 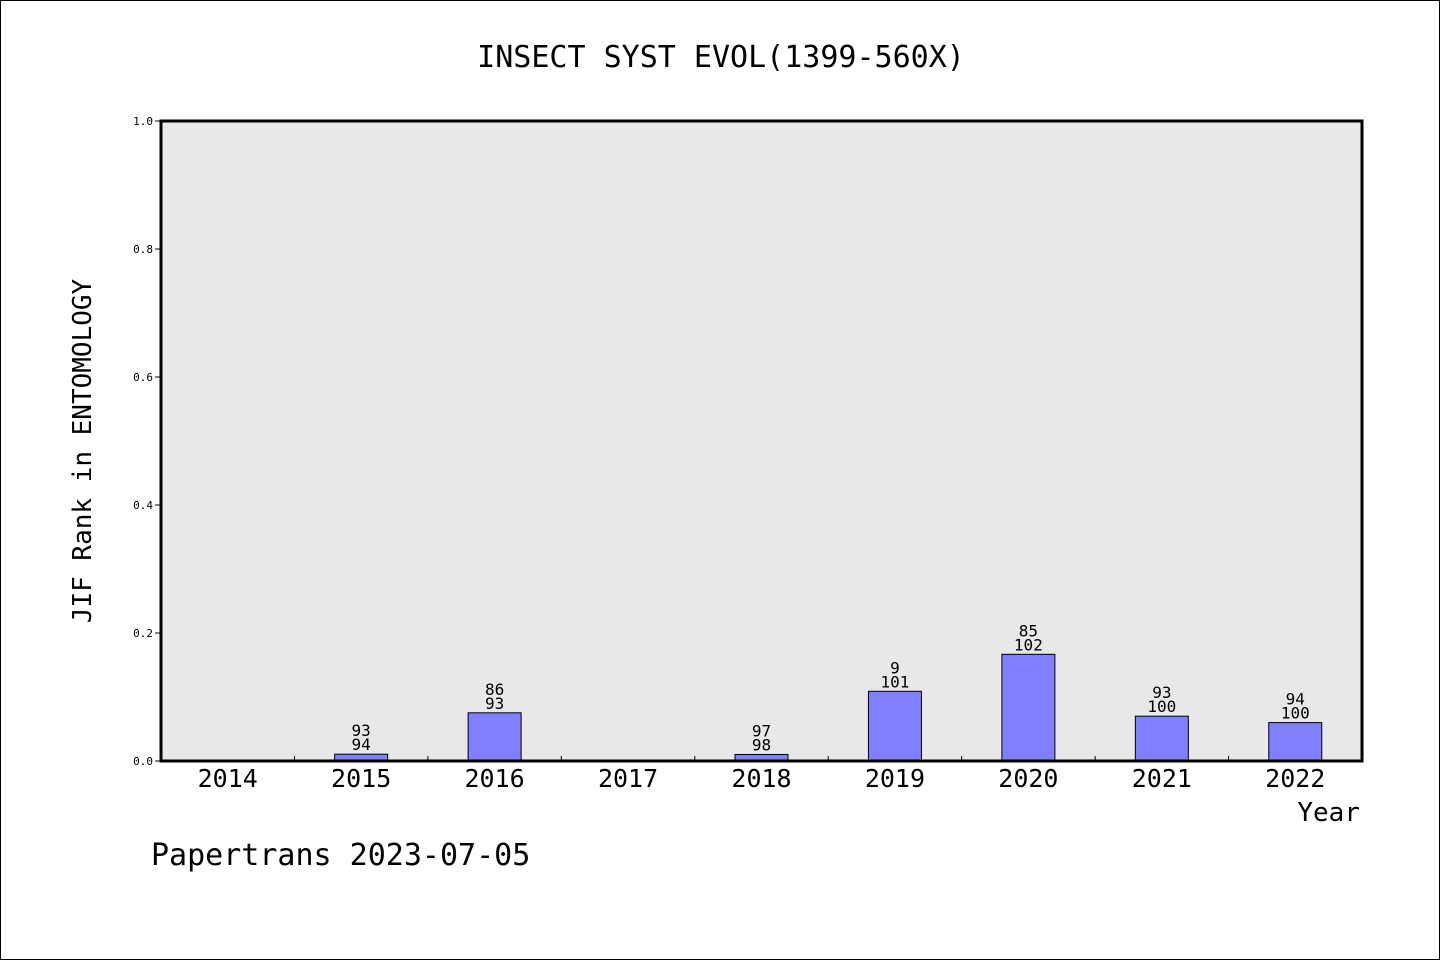 I want to click on bar-rank-label: 85, so click(x=1028, y=630).